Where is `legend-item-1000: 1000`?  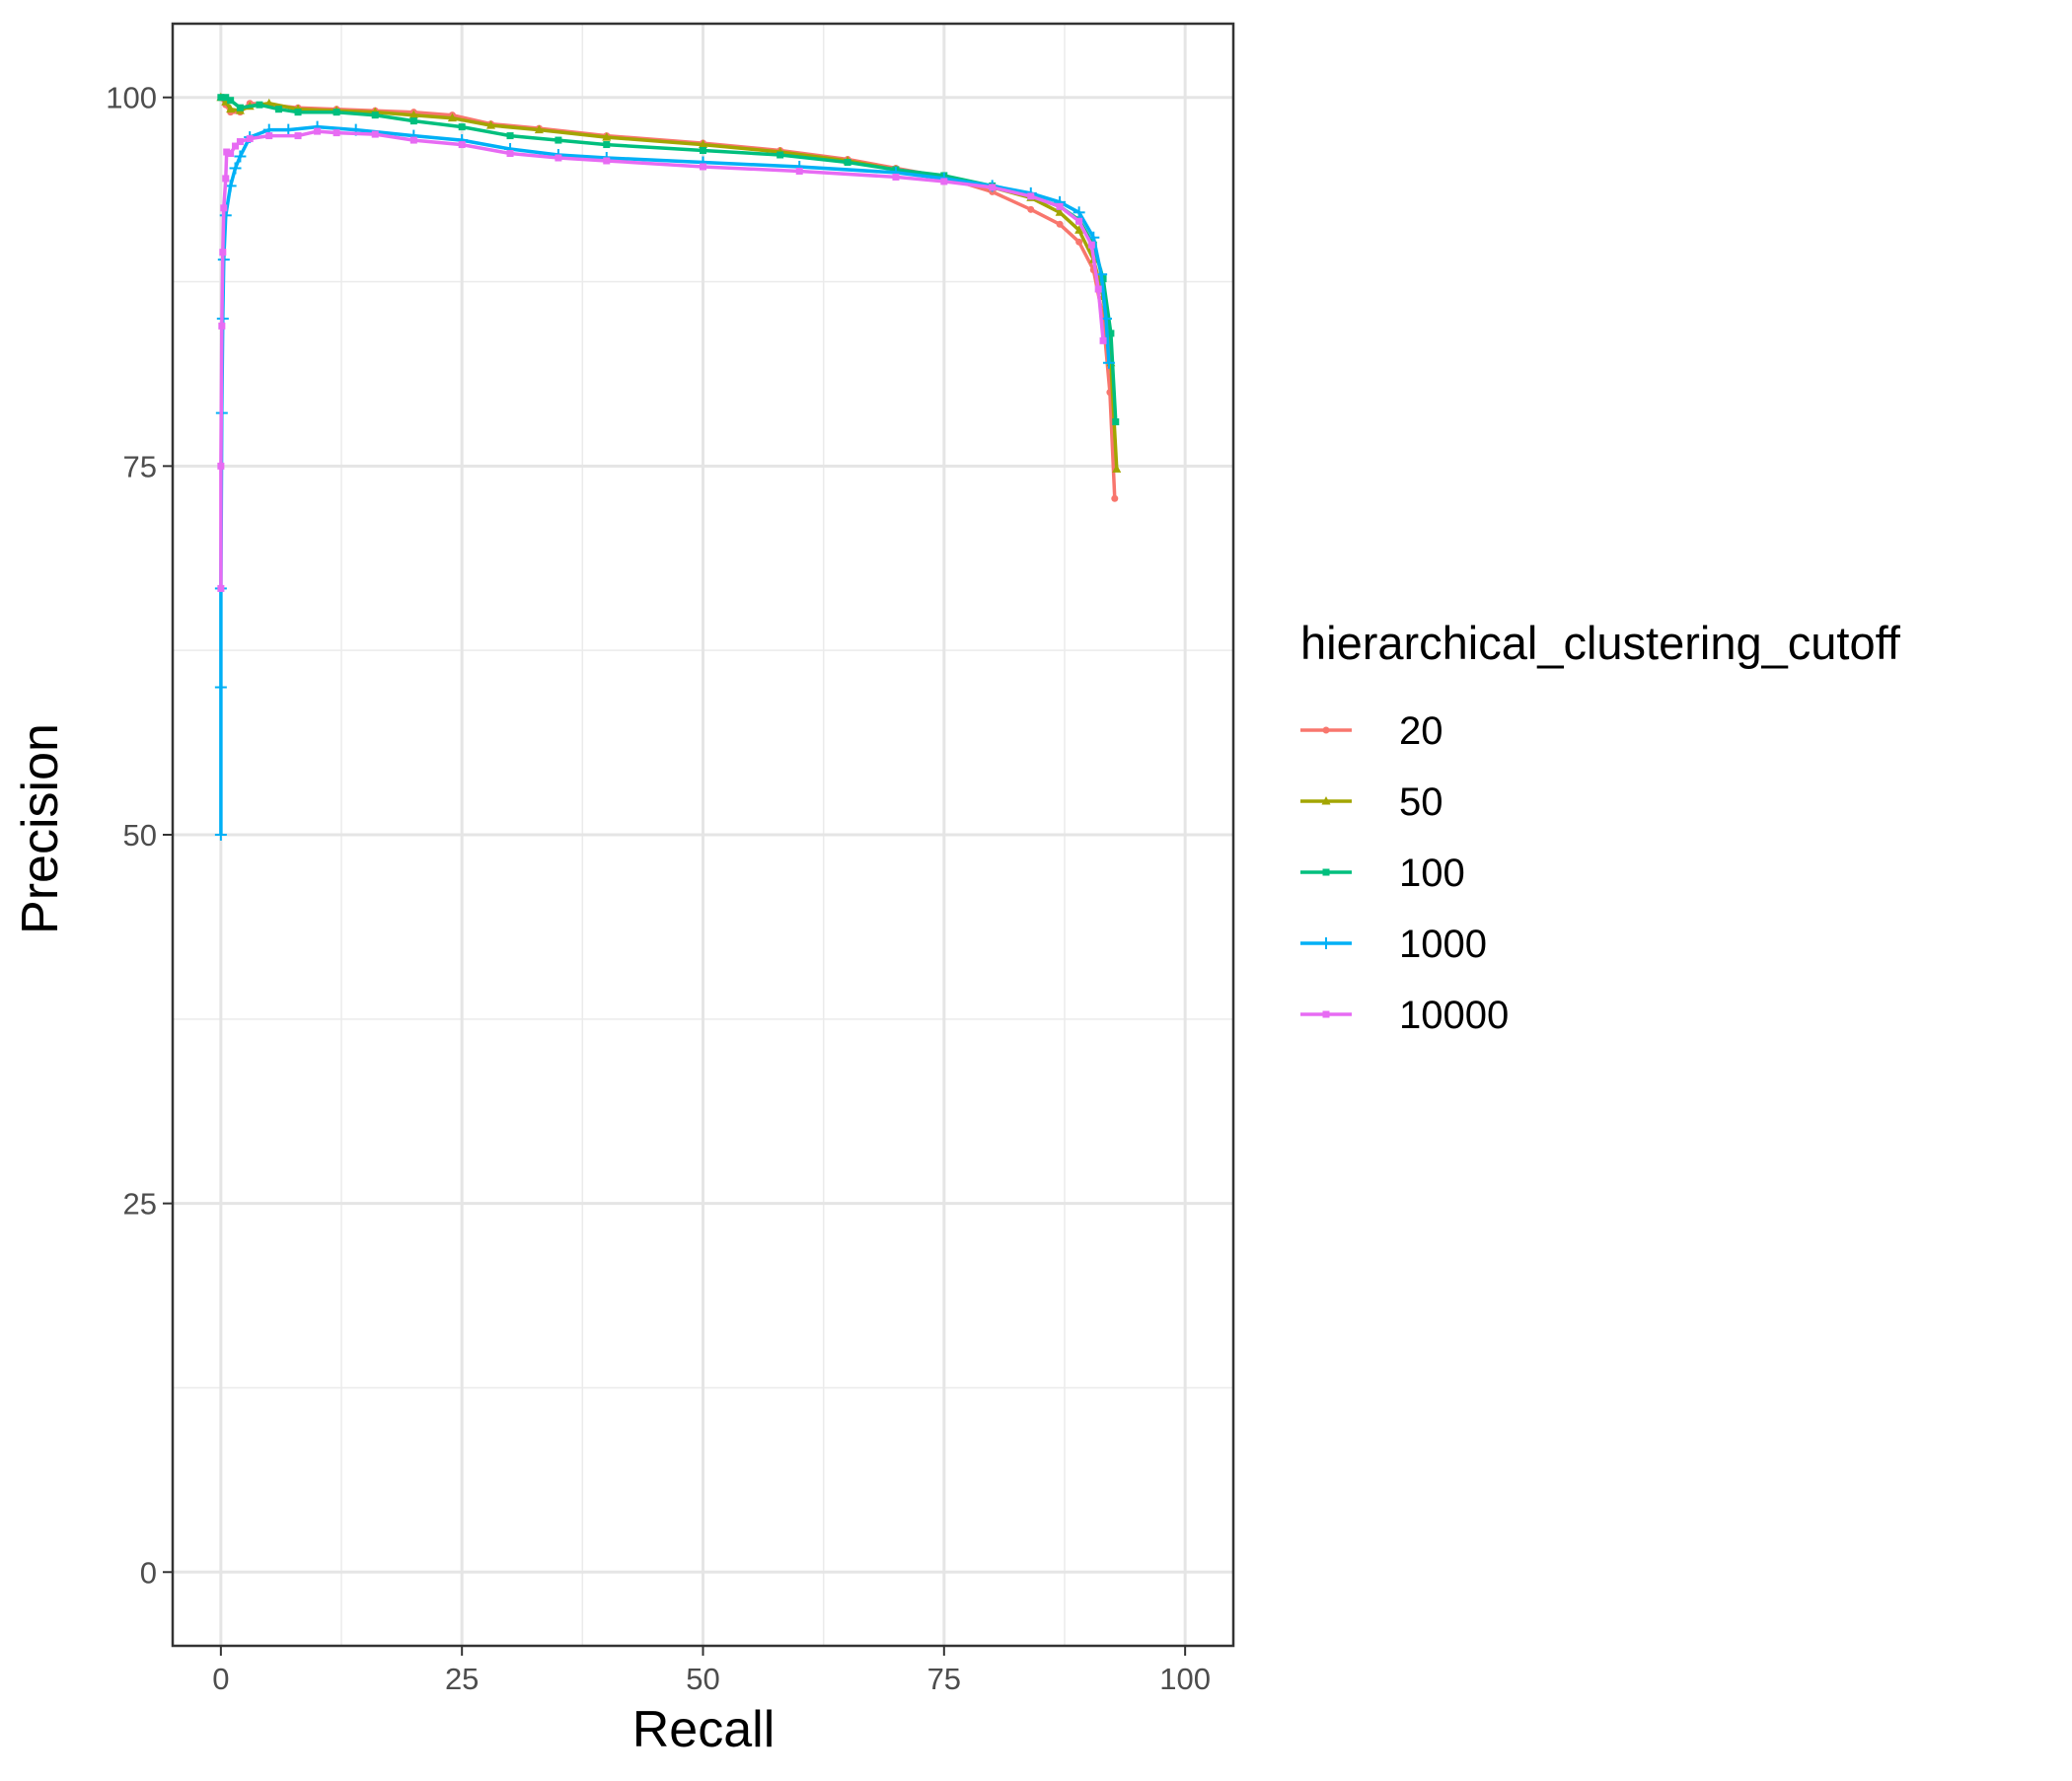
legend-item-1000: 1000 is located at coordinates (1394, 944).